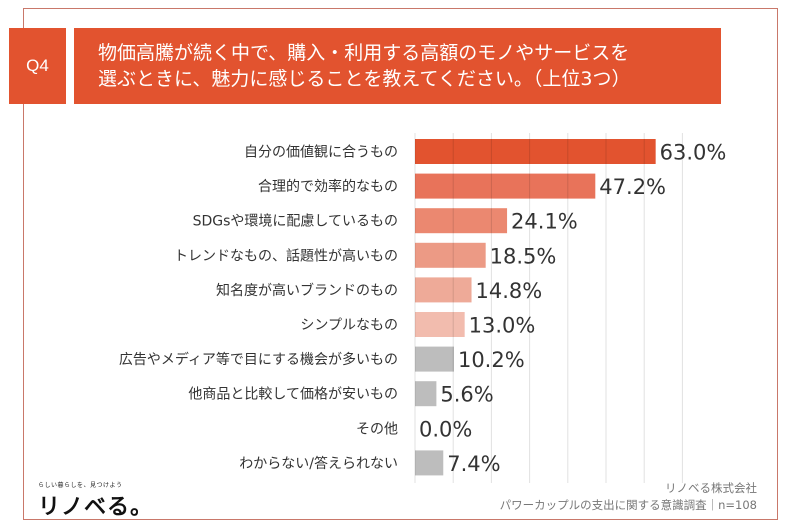  What do you see at coordinates (307, 290) in the screenshot?
I see `category-label: 知名度が高いブランドのもの` at bounding box center [307, 290].